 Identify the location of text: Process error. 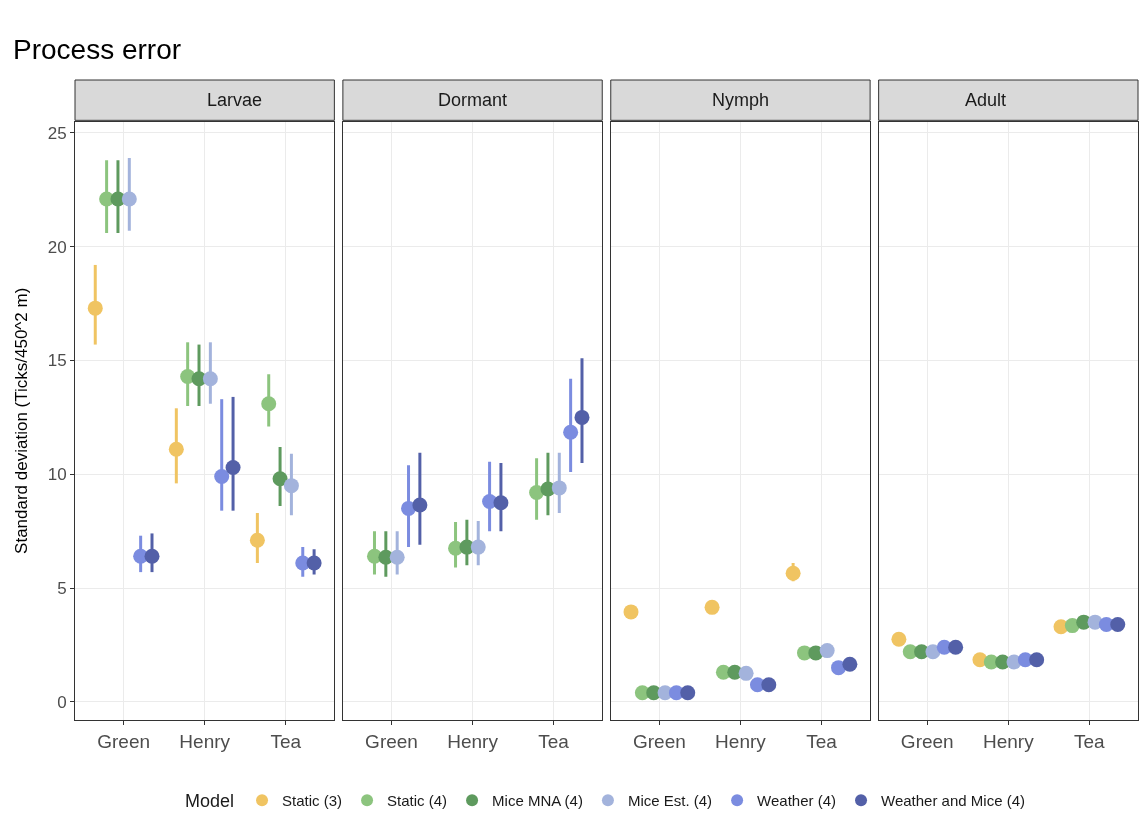
(97, 49).